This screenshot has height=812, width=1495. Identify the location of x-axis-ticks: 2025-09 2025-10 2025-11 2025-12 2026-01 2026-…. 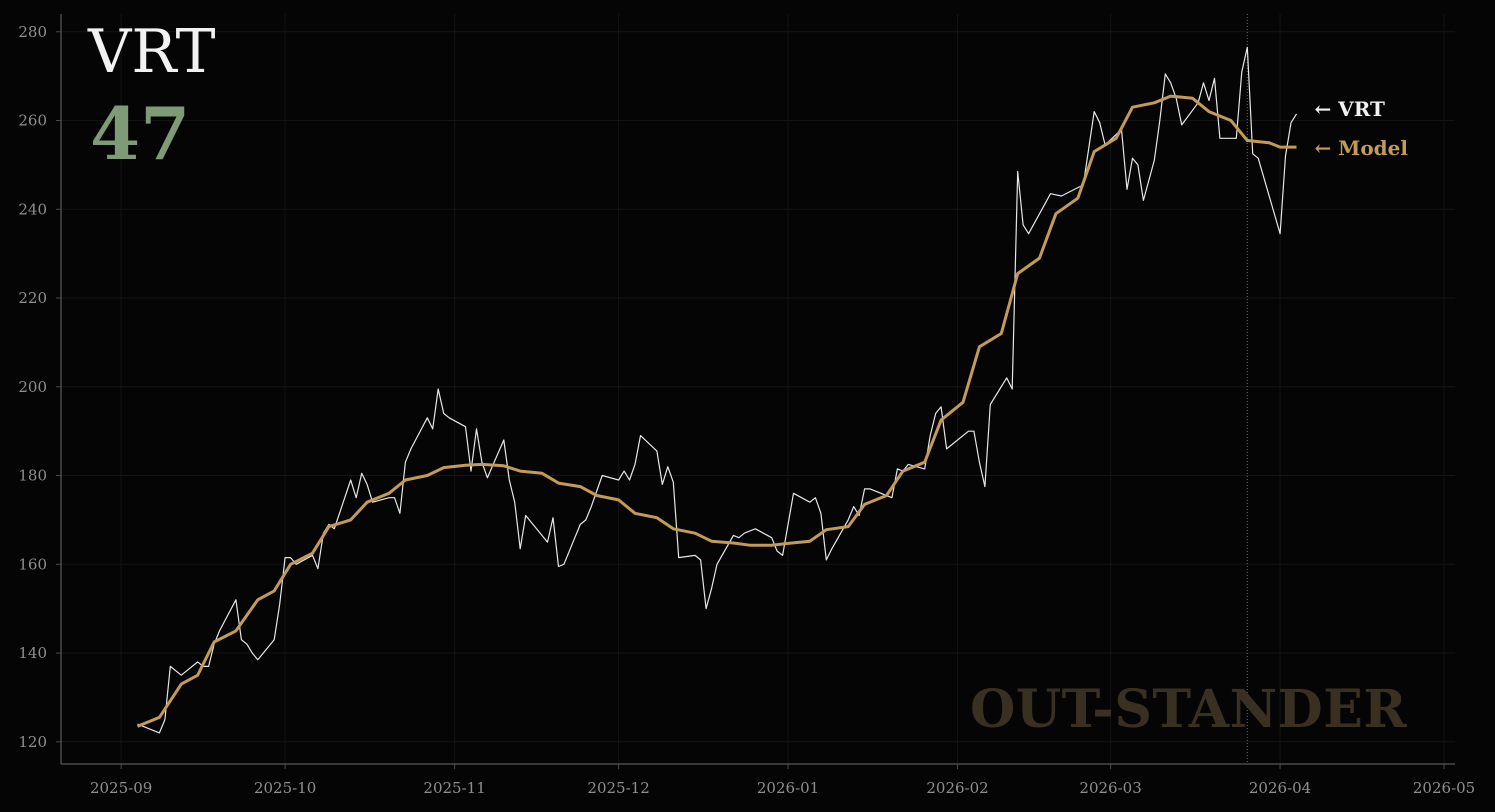
(782, 780).